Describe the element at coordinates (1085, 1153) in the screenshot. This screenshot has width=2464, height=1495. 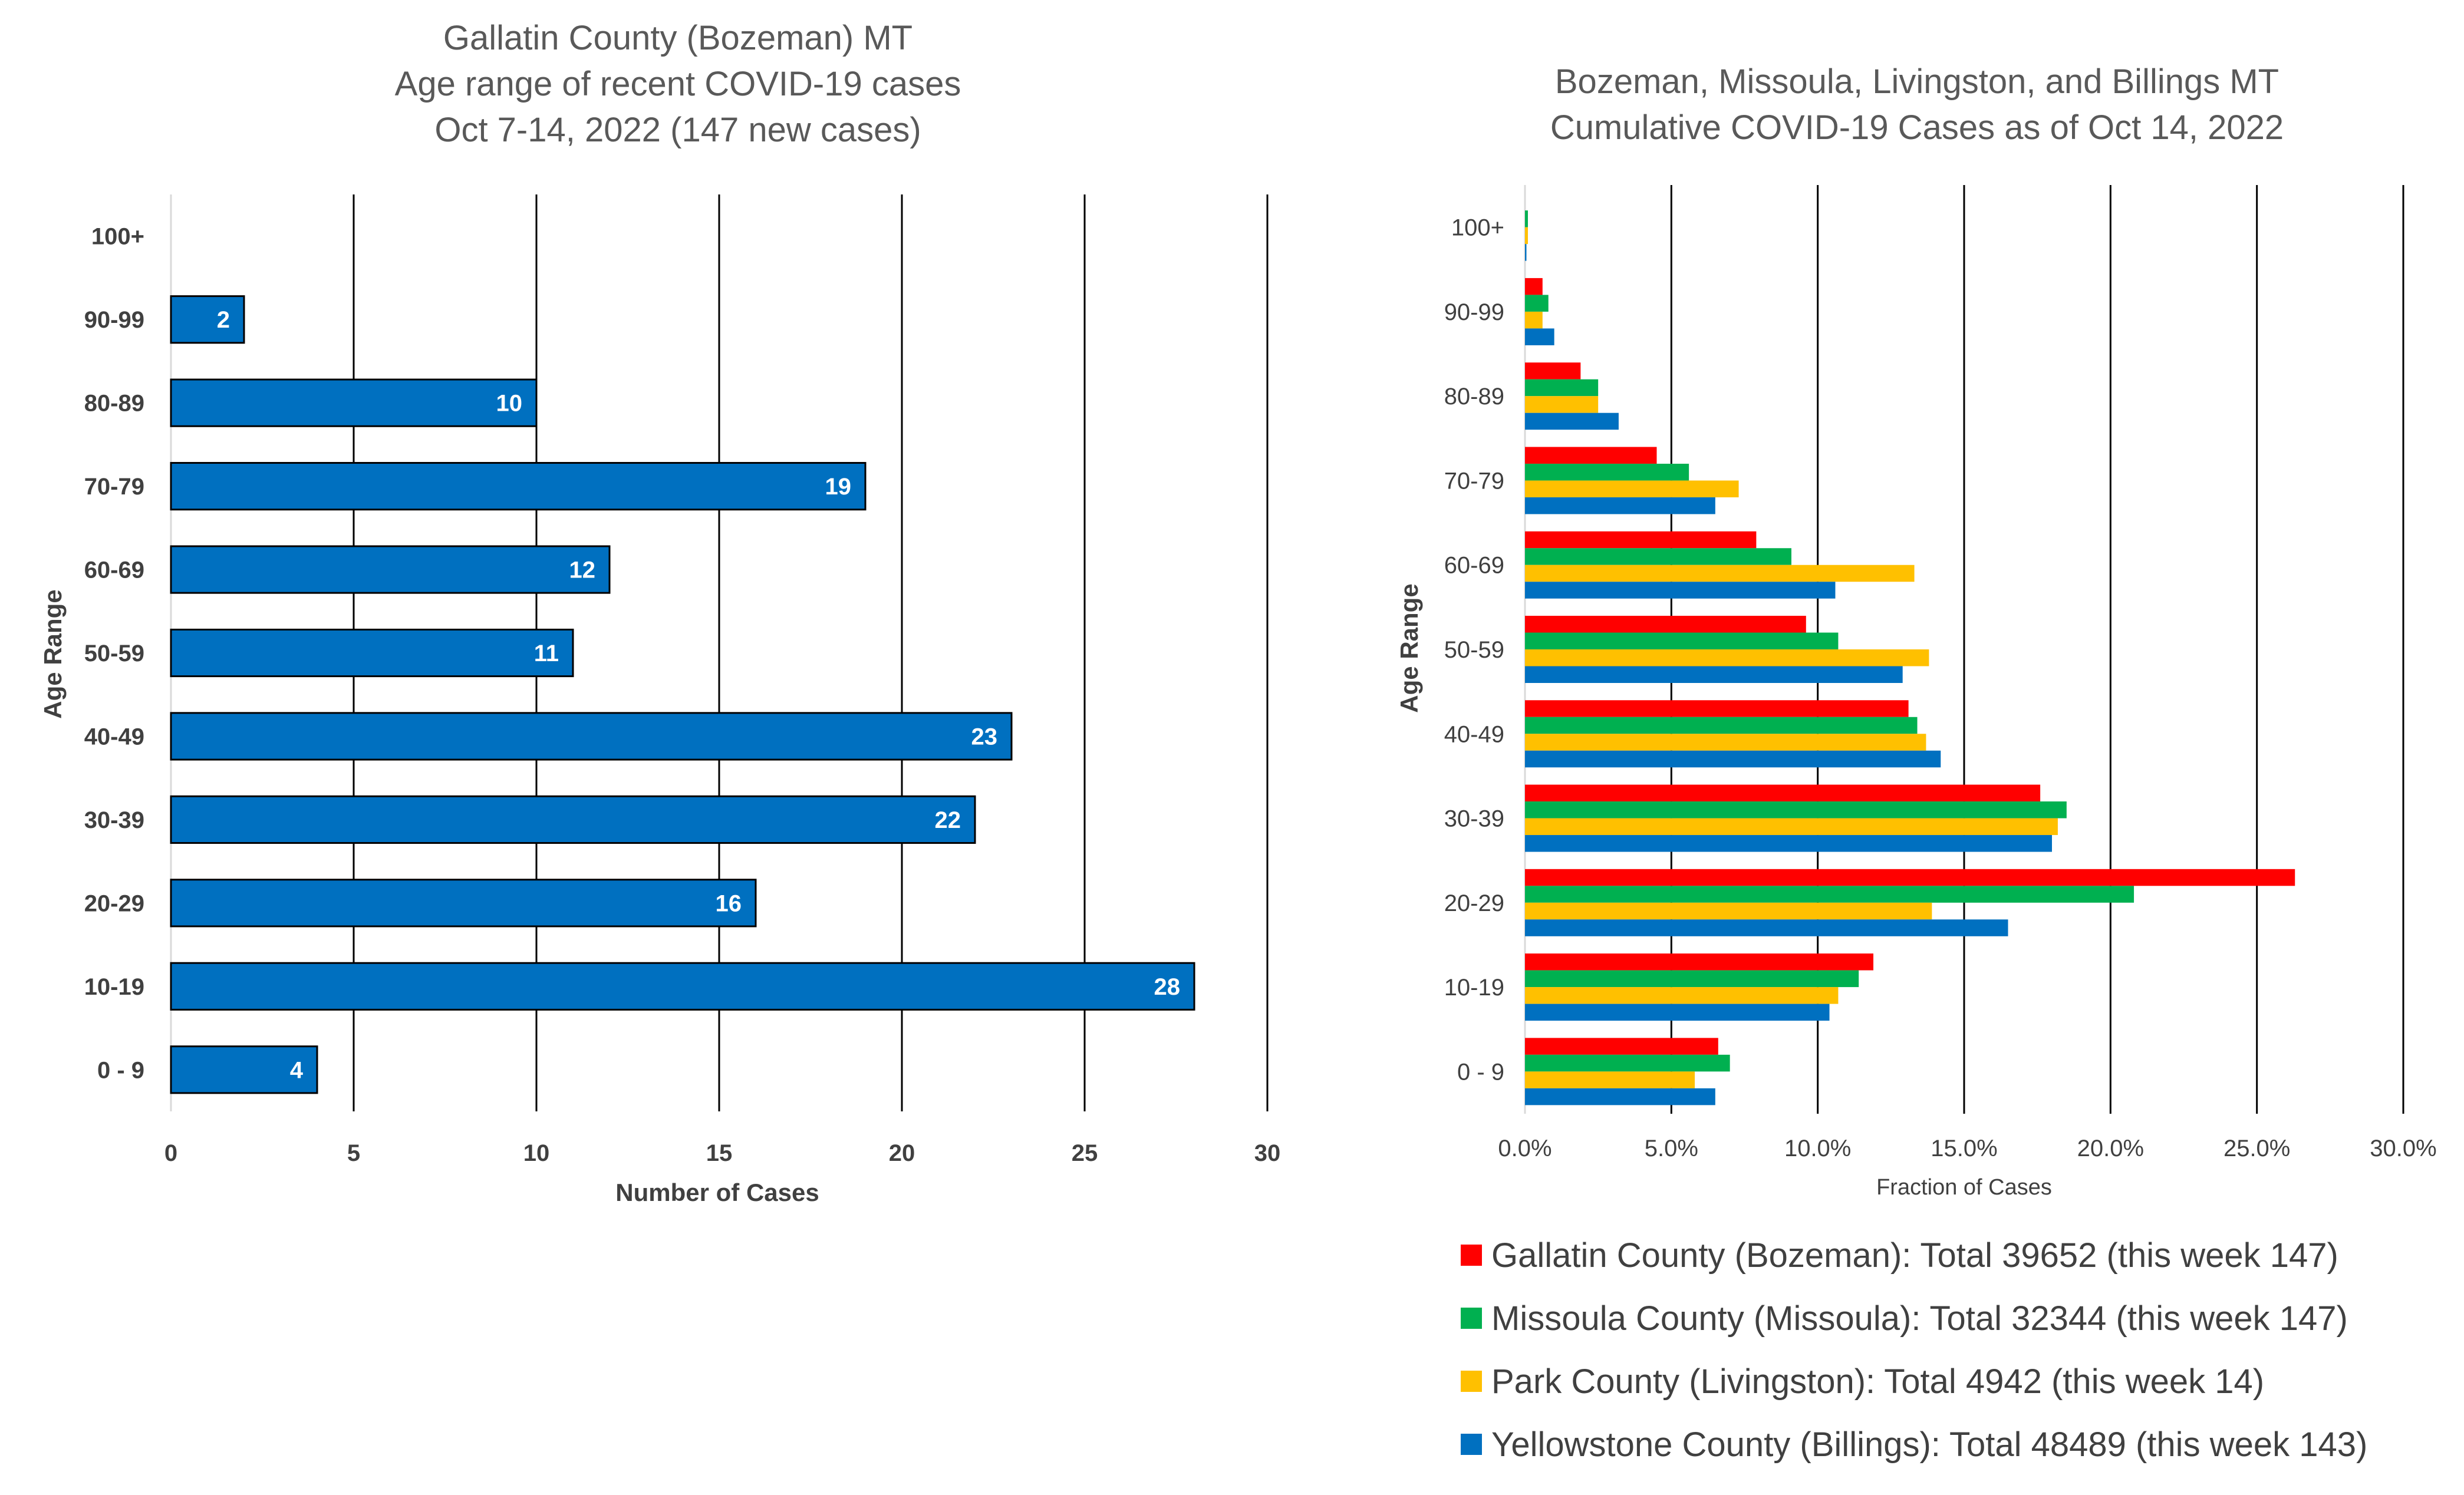
I see `left-x-tick-label: 25` at that location.